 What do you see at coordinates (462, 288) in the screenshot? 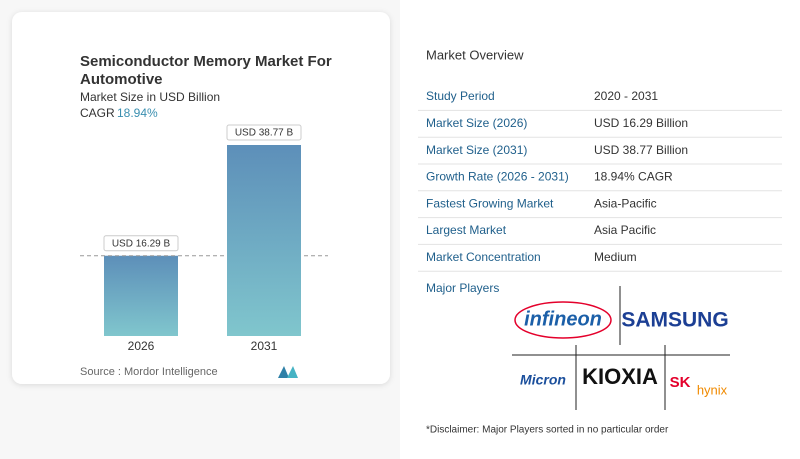
I see `players-title: Major Players` at bounding box center [462, 288].